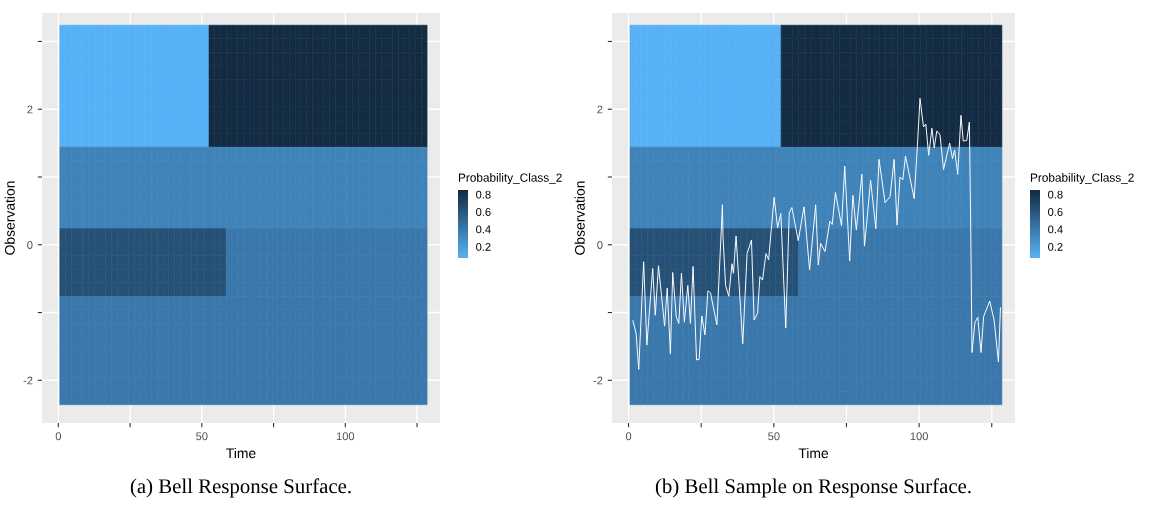 The height and width of the screenshot is (523, 1149). What do you see at coordinates (813, 488) in the screenshot?
I see `text: (b) Bell Sample on Response Surface.` at bounding box center [813, 488].